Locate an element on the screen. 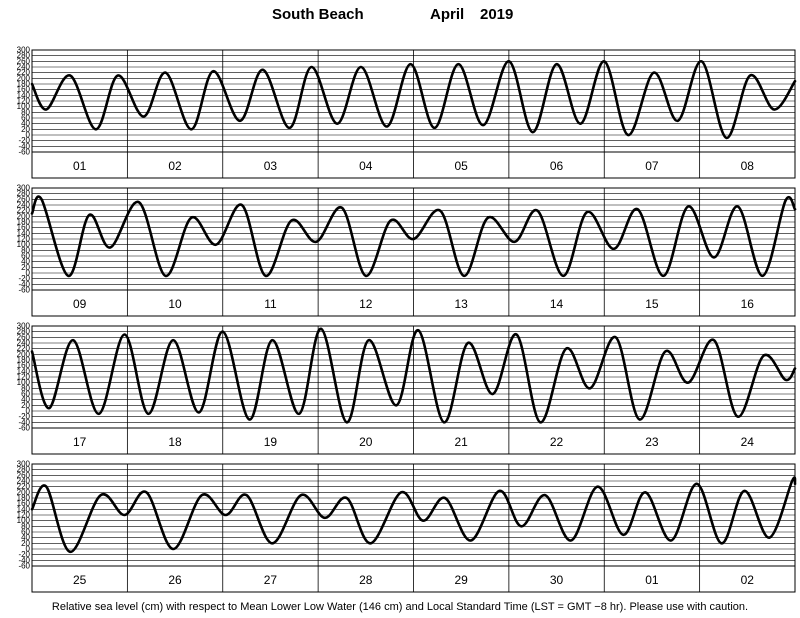  day-label: 03 is located at coordinates (271, 166).